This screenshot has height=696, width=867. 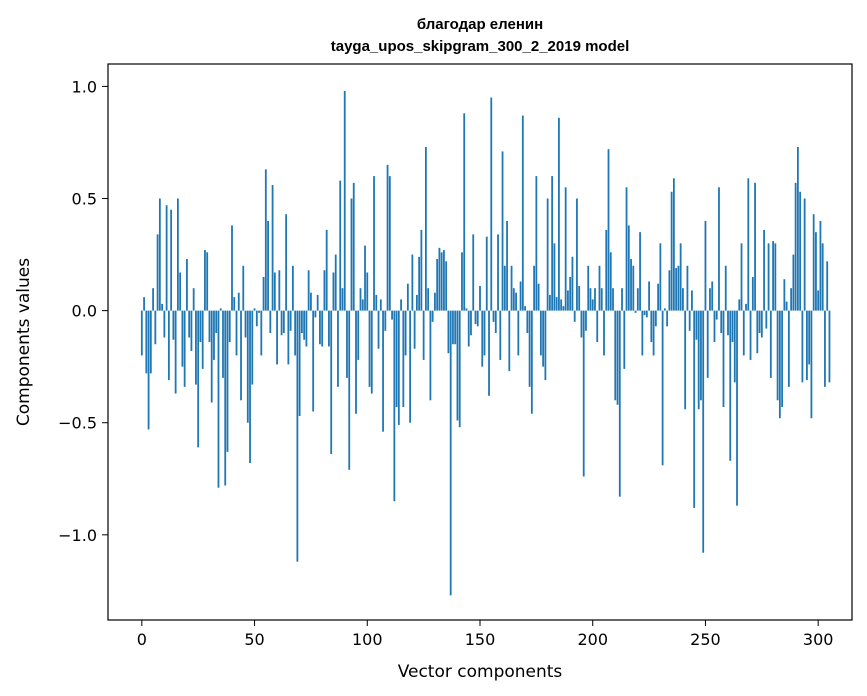 I want to click on y-tick-label: −0.5, so click(x=77, y=423).